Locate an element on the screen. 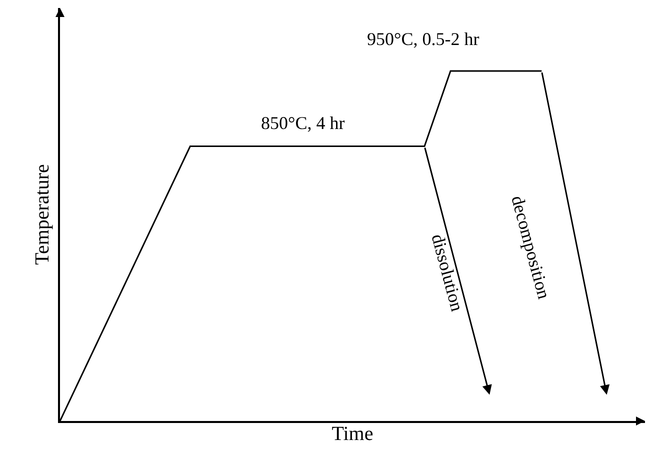 This screenshot has width=660, height=463. annotation: dissolution is located at coordinates (448, 273).